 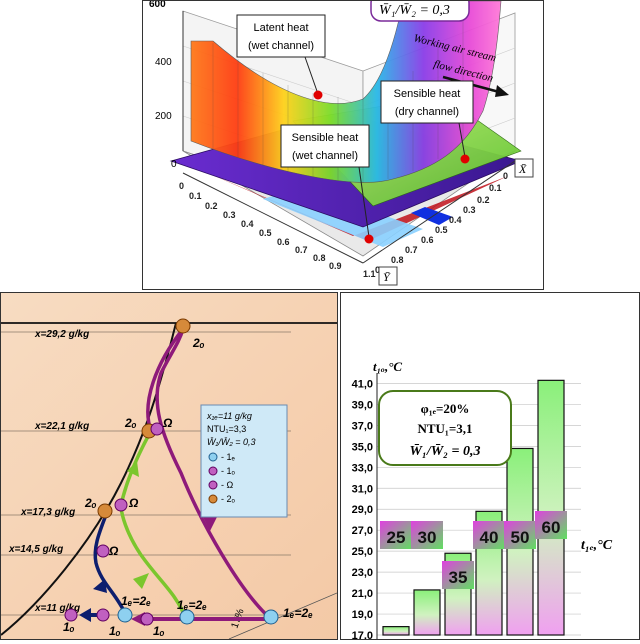 I want to click on z-tick: 200, so click(x=163, y=116).